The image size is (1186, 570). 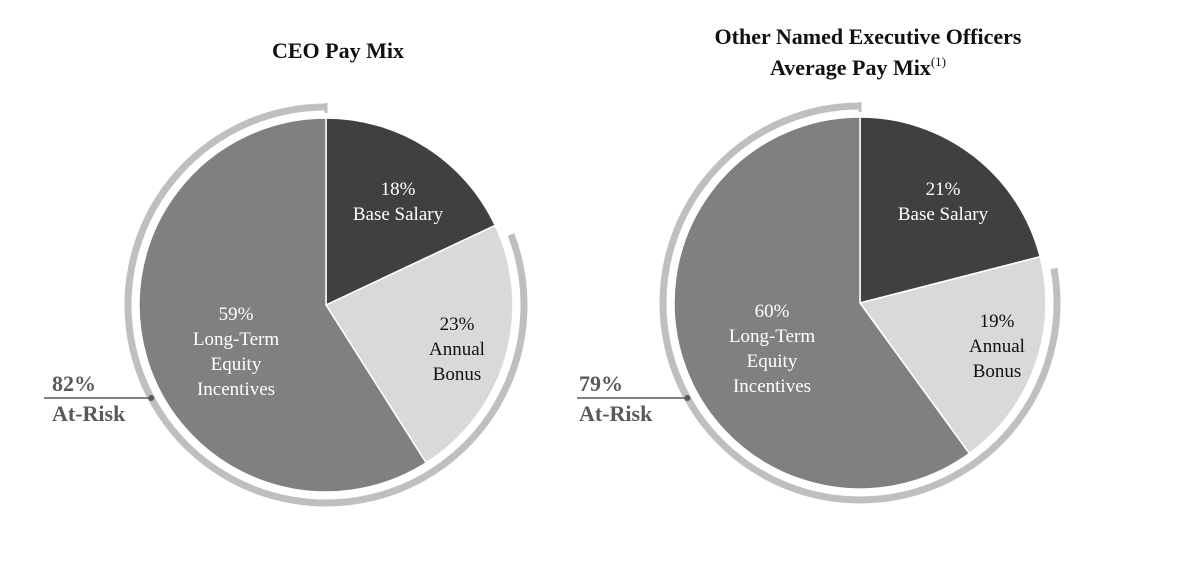 I want to click on neo-slice-label-2-line-1: Long-Term, so click(x=772, y=336).